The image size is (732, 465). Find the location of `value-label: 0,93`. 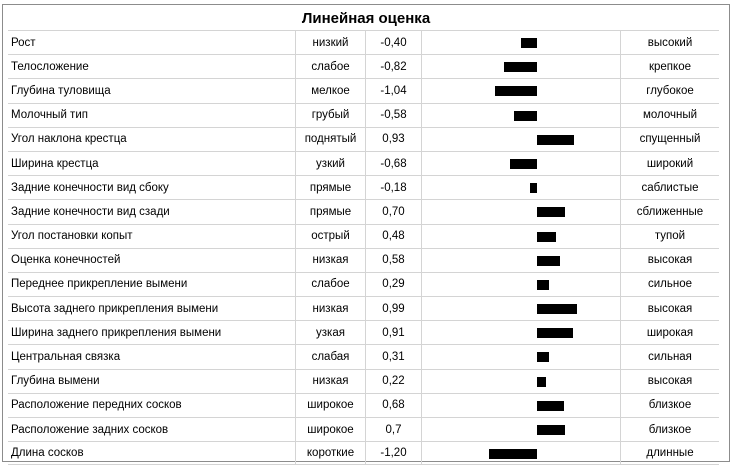

value-label: 0,93 is located at coordinates (394, 139).